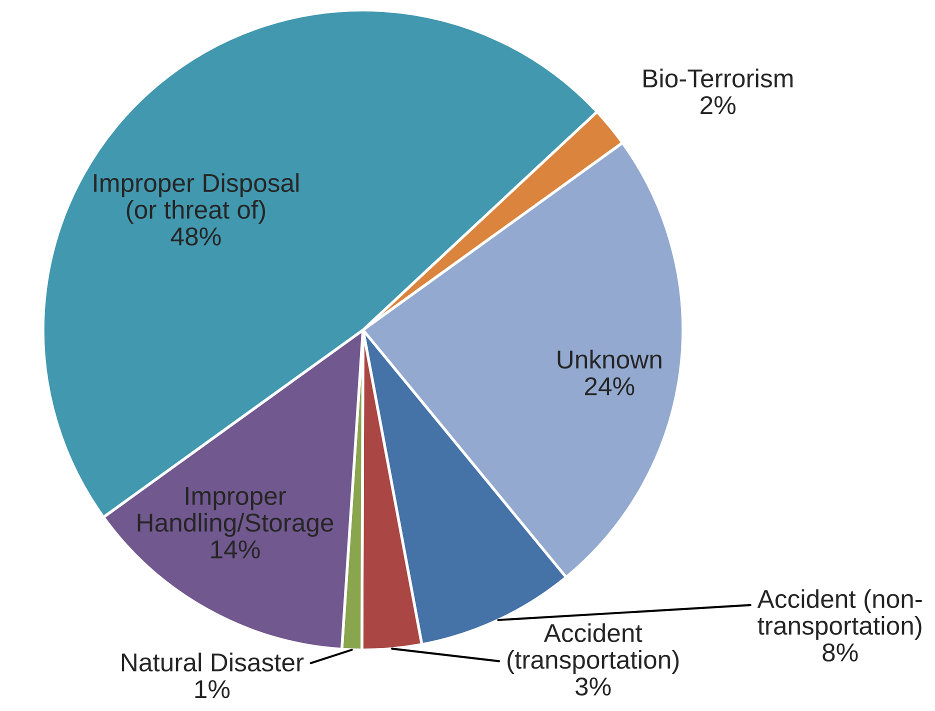 Image resolution: width=935 pixels, height=711 pixels. I want to click on data-label: 2%, so click(718, 105).